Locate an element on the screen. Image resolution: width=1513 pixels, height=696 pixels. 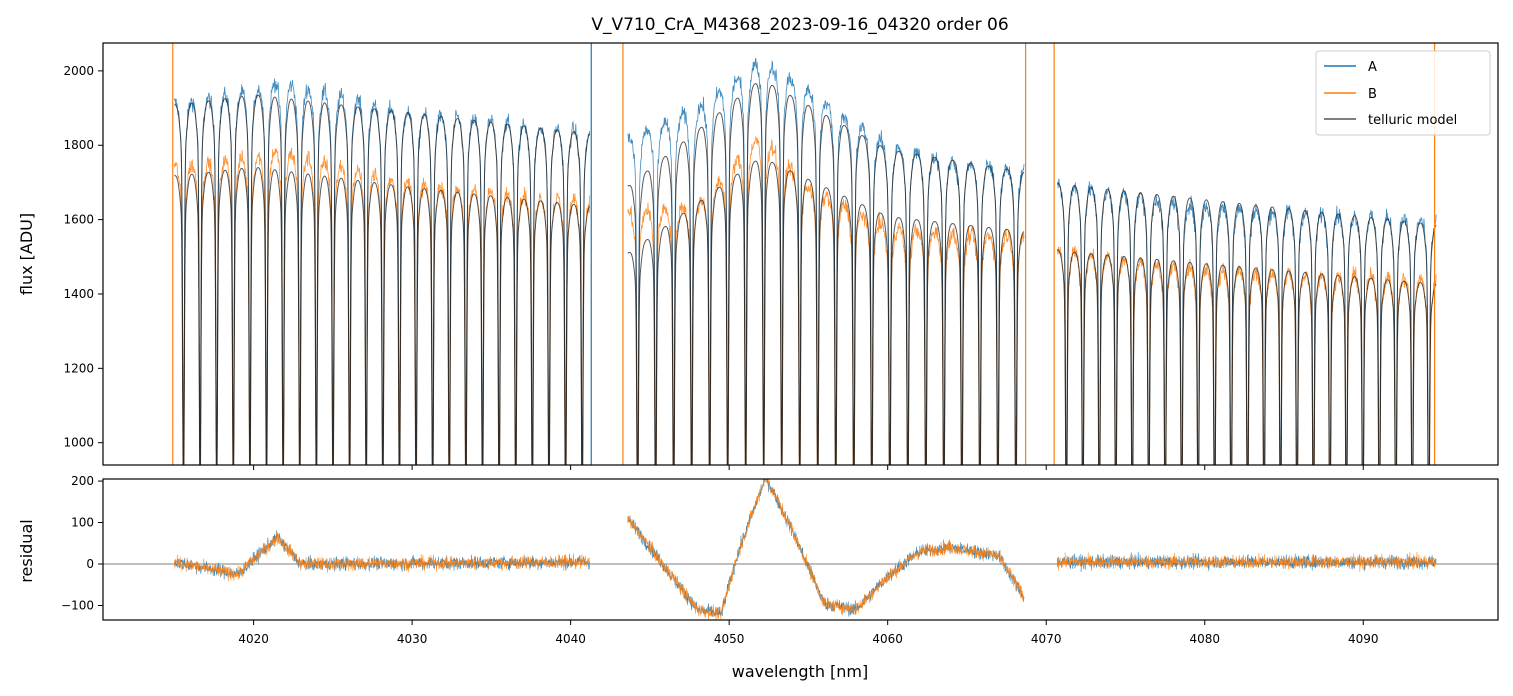
legend-label-b: B is located at coordinates (1372, 94).